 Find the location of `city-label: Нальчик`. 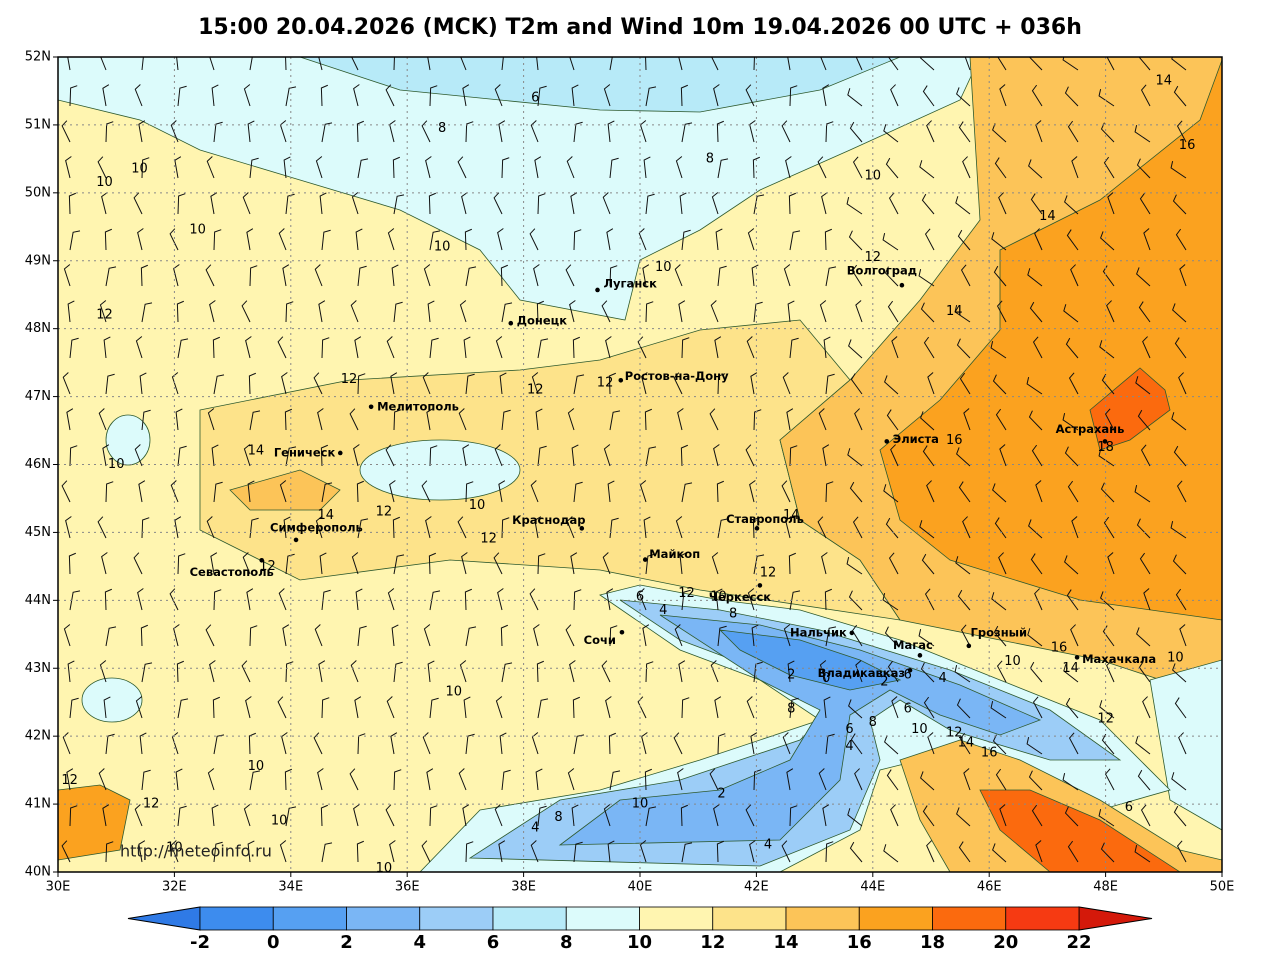

city-label: Нальчик is located at coordinates (818, 632).